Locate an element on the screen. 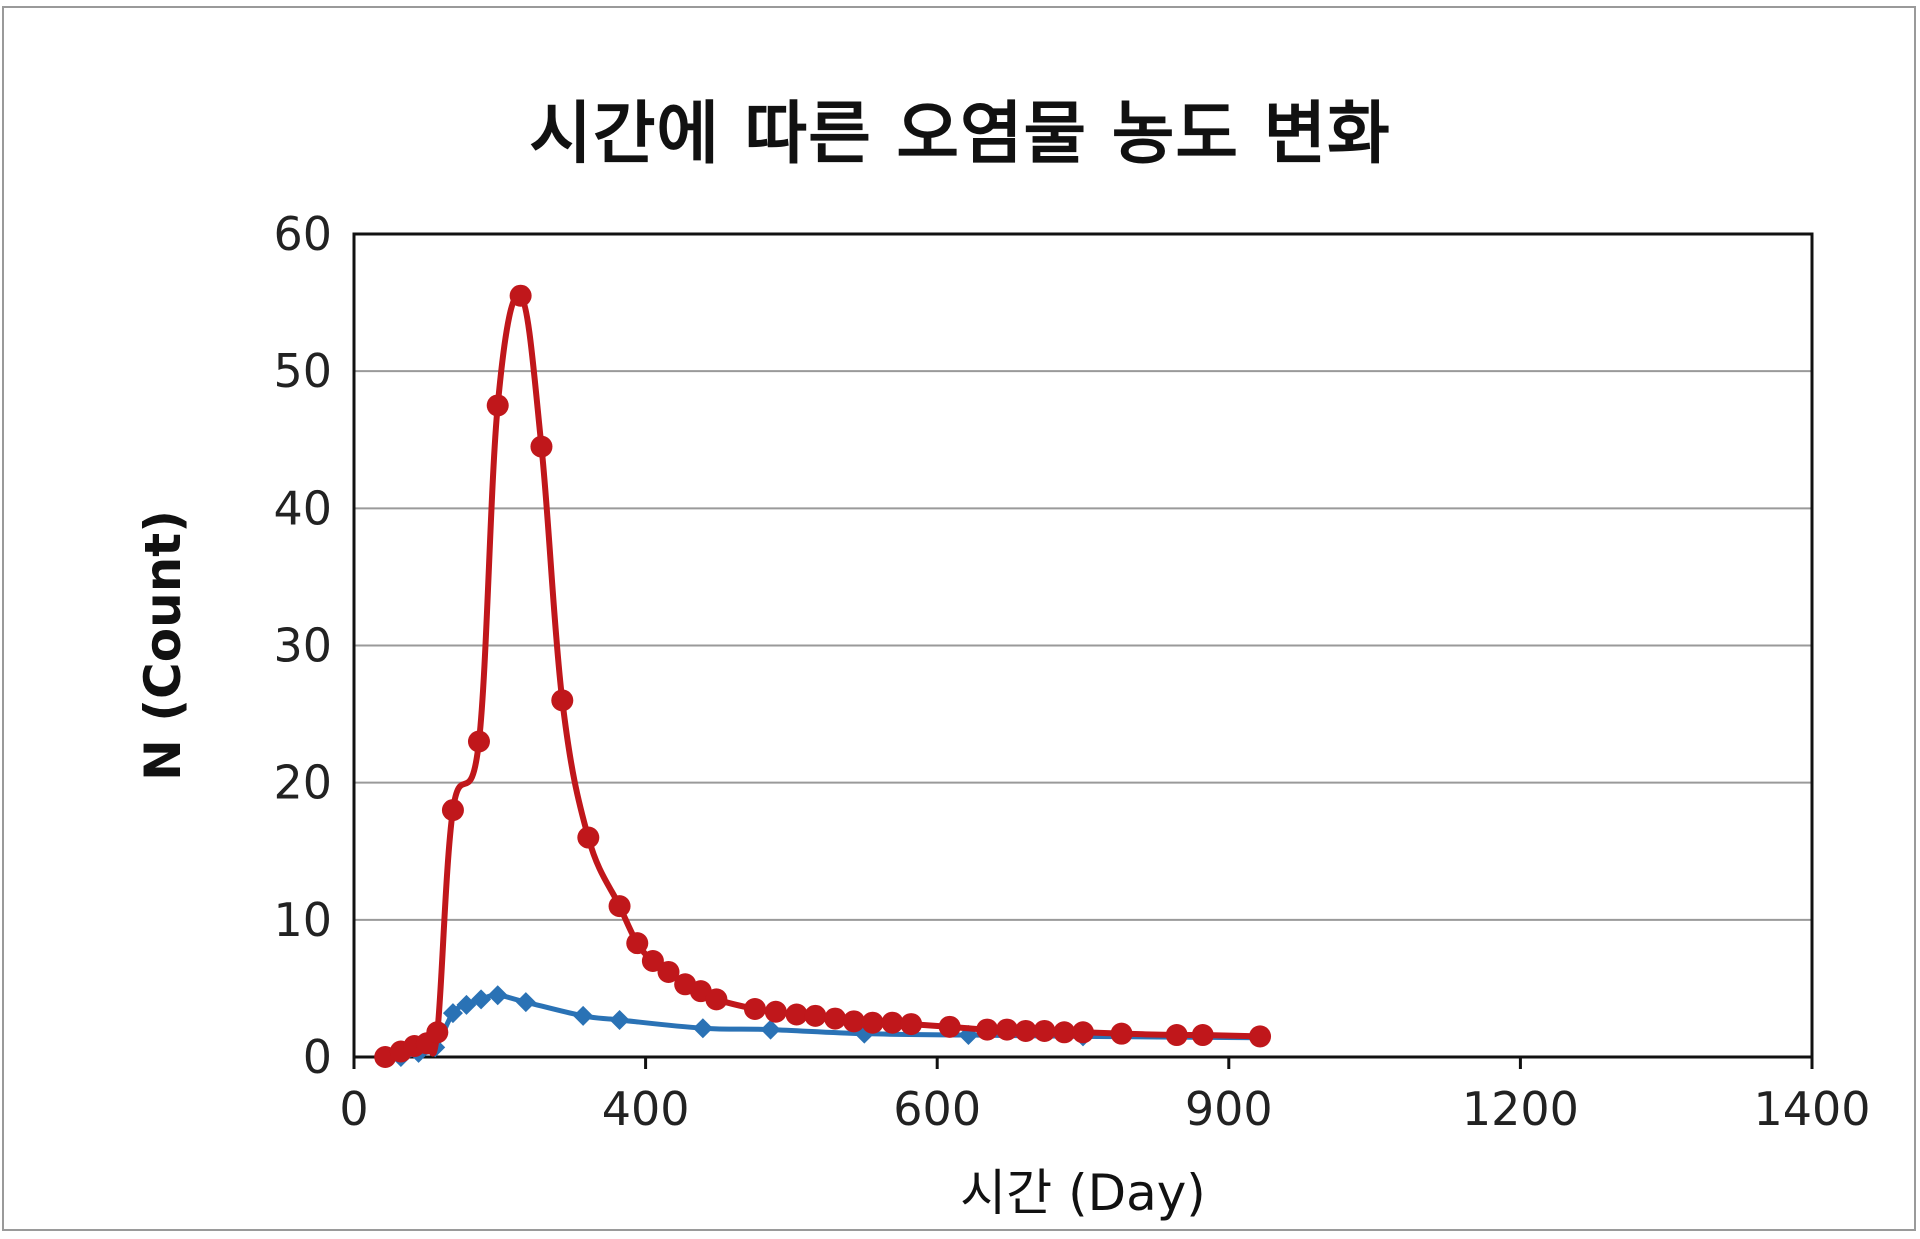 The image size is (1920, 1239). y-tick-label: 40 is located at coordinates (302, 508).